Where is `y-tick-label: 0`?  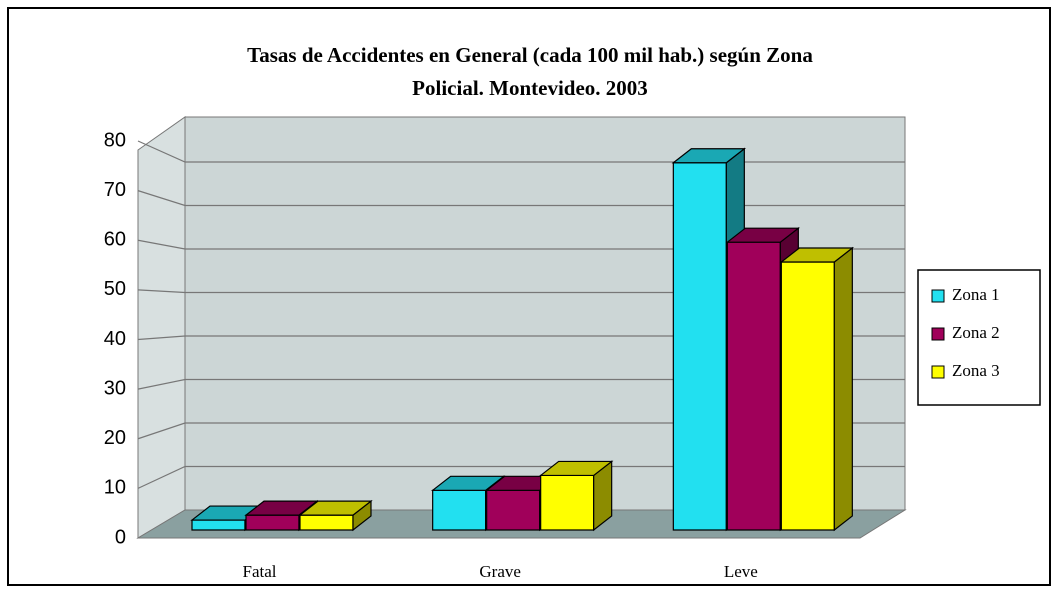
y-tick-label: 0 is located at coordinates (120, 537).